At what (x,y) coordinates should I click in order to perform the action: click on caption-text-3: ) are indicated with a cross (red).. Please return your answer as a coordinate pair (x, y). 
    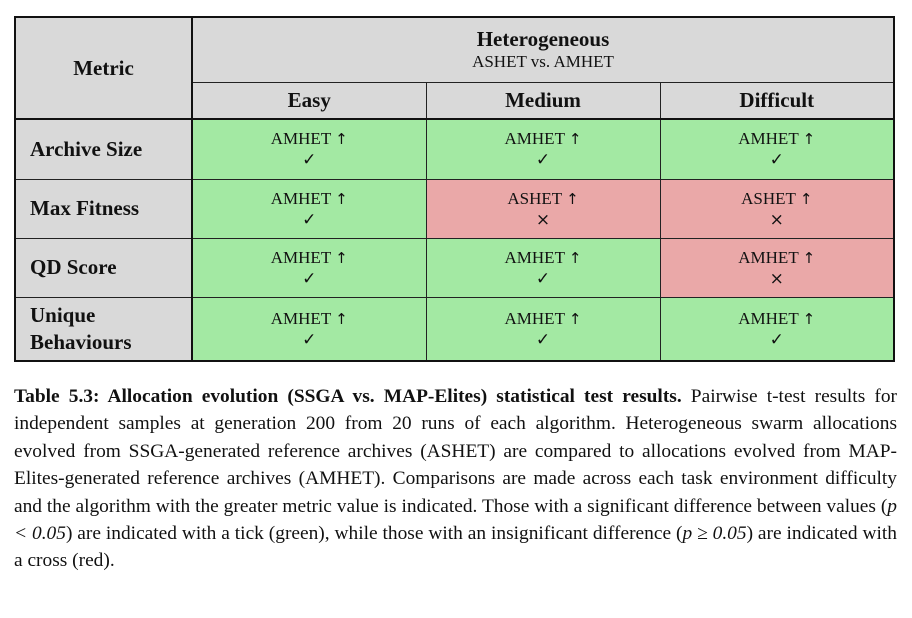
    Looking at the image, I should click on (455, 547).